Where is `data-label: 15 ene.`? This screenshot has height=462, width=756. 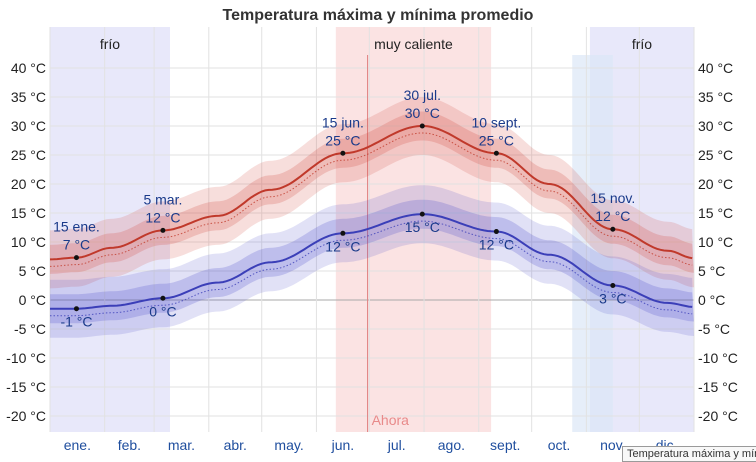
data-label: 15 ene. is located at coordinates (76, 227).